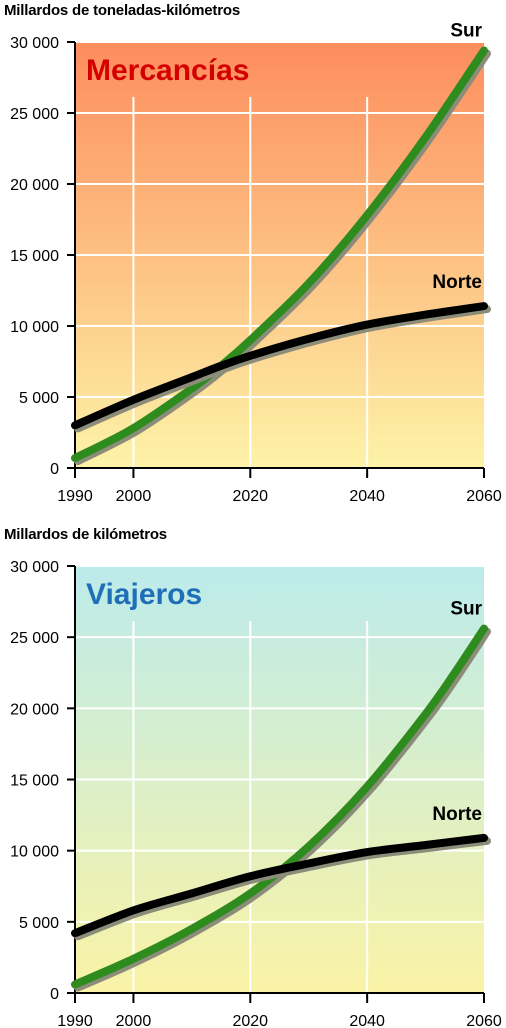  What do you see at coordinates (122, 10) in the screenshot?
I see `y-axis-unit-label: Millardos de toneladas-kilómetros` at bounding box center [122, 10].